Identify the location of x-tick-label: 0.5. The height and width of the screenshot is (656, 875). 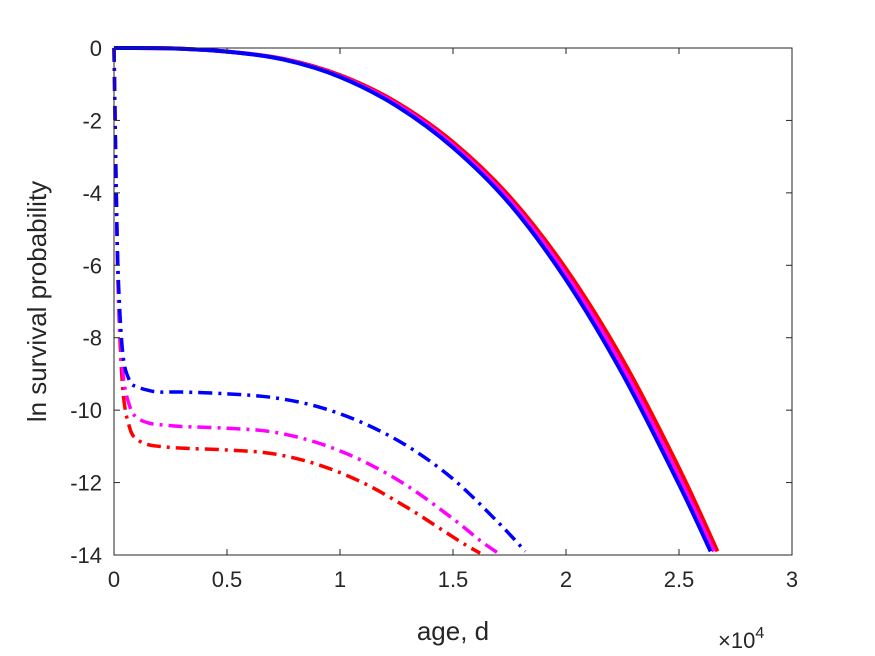
(227, 579).